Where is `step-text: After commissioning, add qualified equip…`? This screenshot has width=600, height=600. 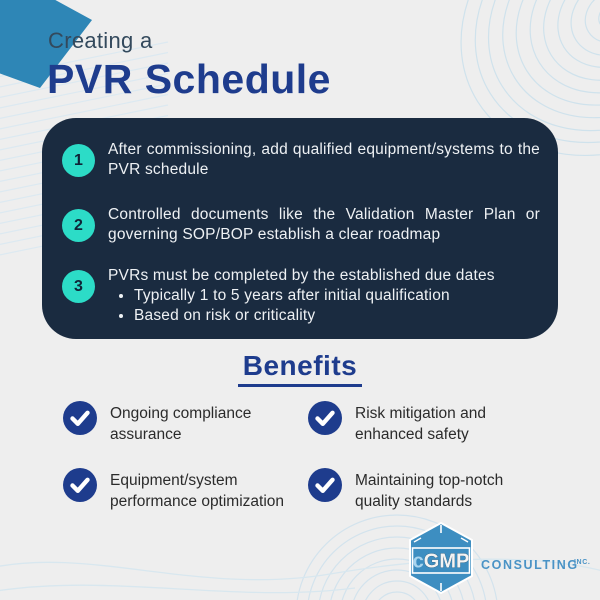
step-text: After commissioning, add qualified equip… is located at coordinates (324, 159).